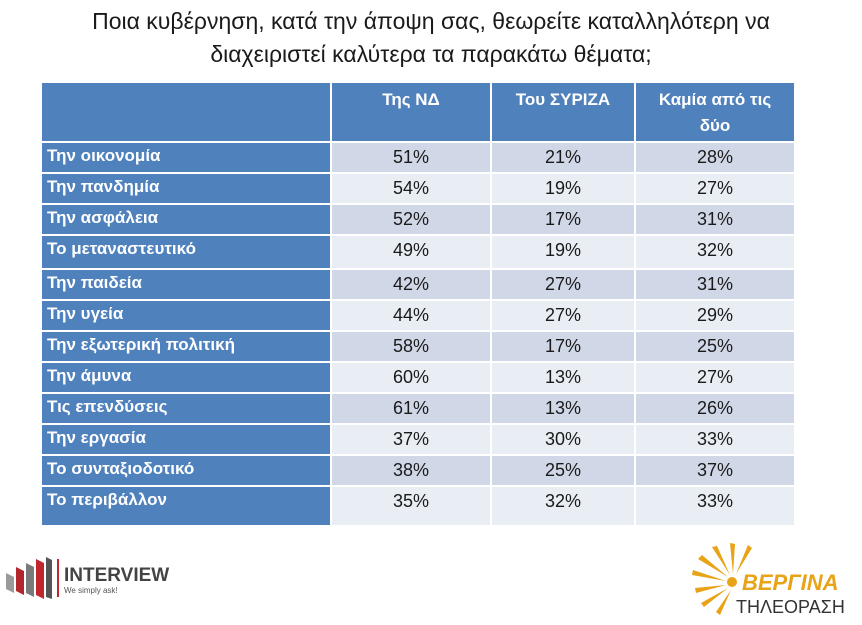  What do you see at coordinates (714, 112) in the screenshot?
I see `header-neither: Καμία από τις δύο` at bounding box center [714, 112].